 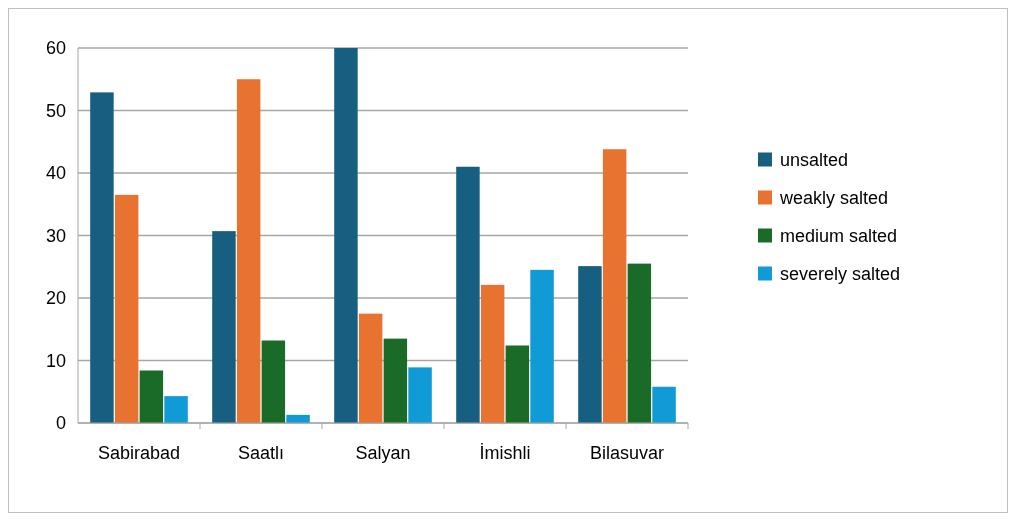 What do you see at coordinates (55, 48) in the screenshot?
I see `y-tick-label: 60` at bounding box center [55, 48].